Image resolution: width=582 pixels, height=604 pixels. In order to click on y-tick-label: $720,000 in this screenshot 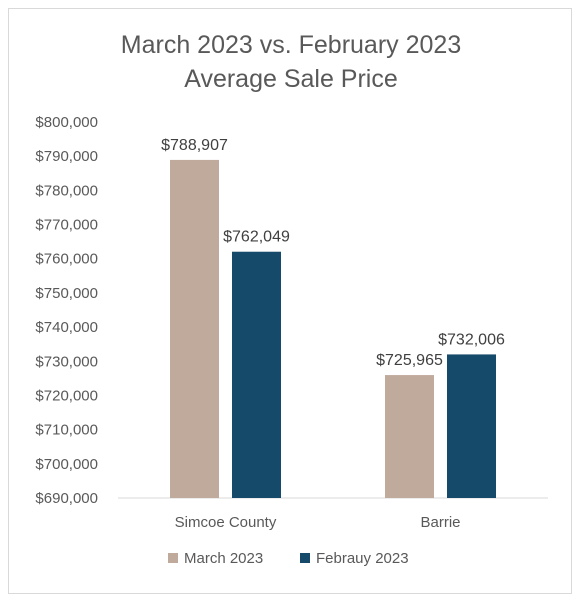, I will do `click(66, 395)`.